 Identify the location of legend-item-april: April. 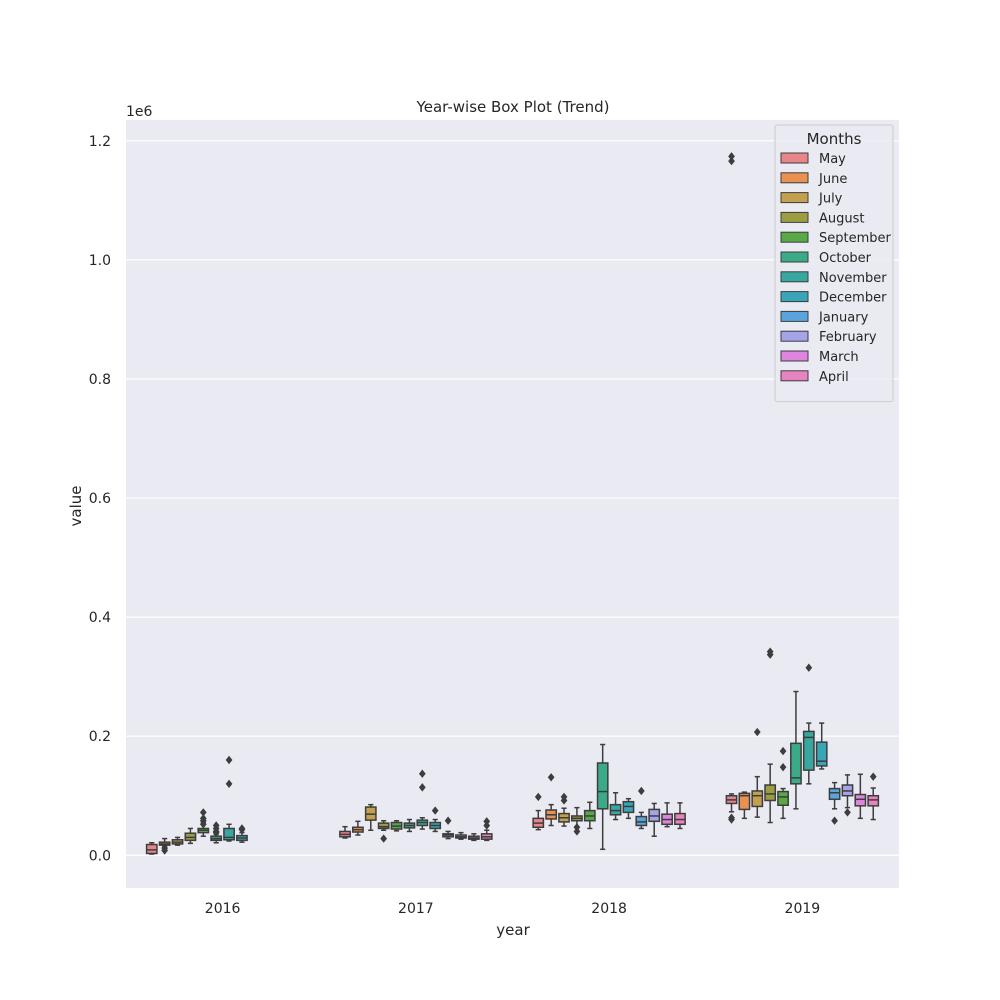
(814, 377).